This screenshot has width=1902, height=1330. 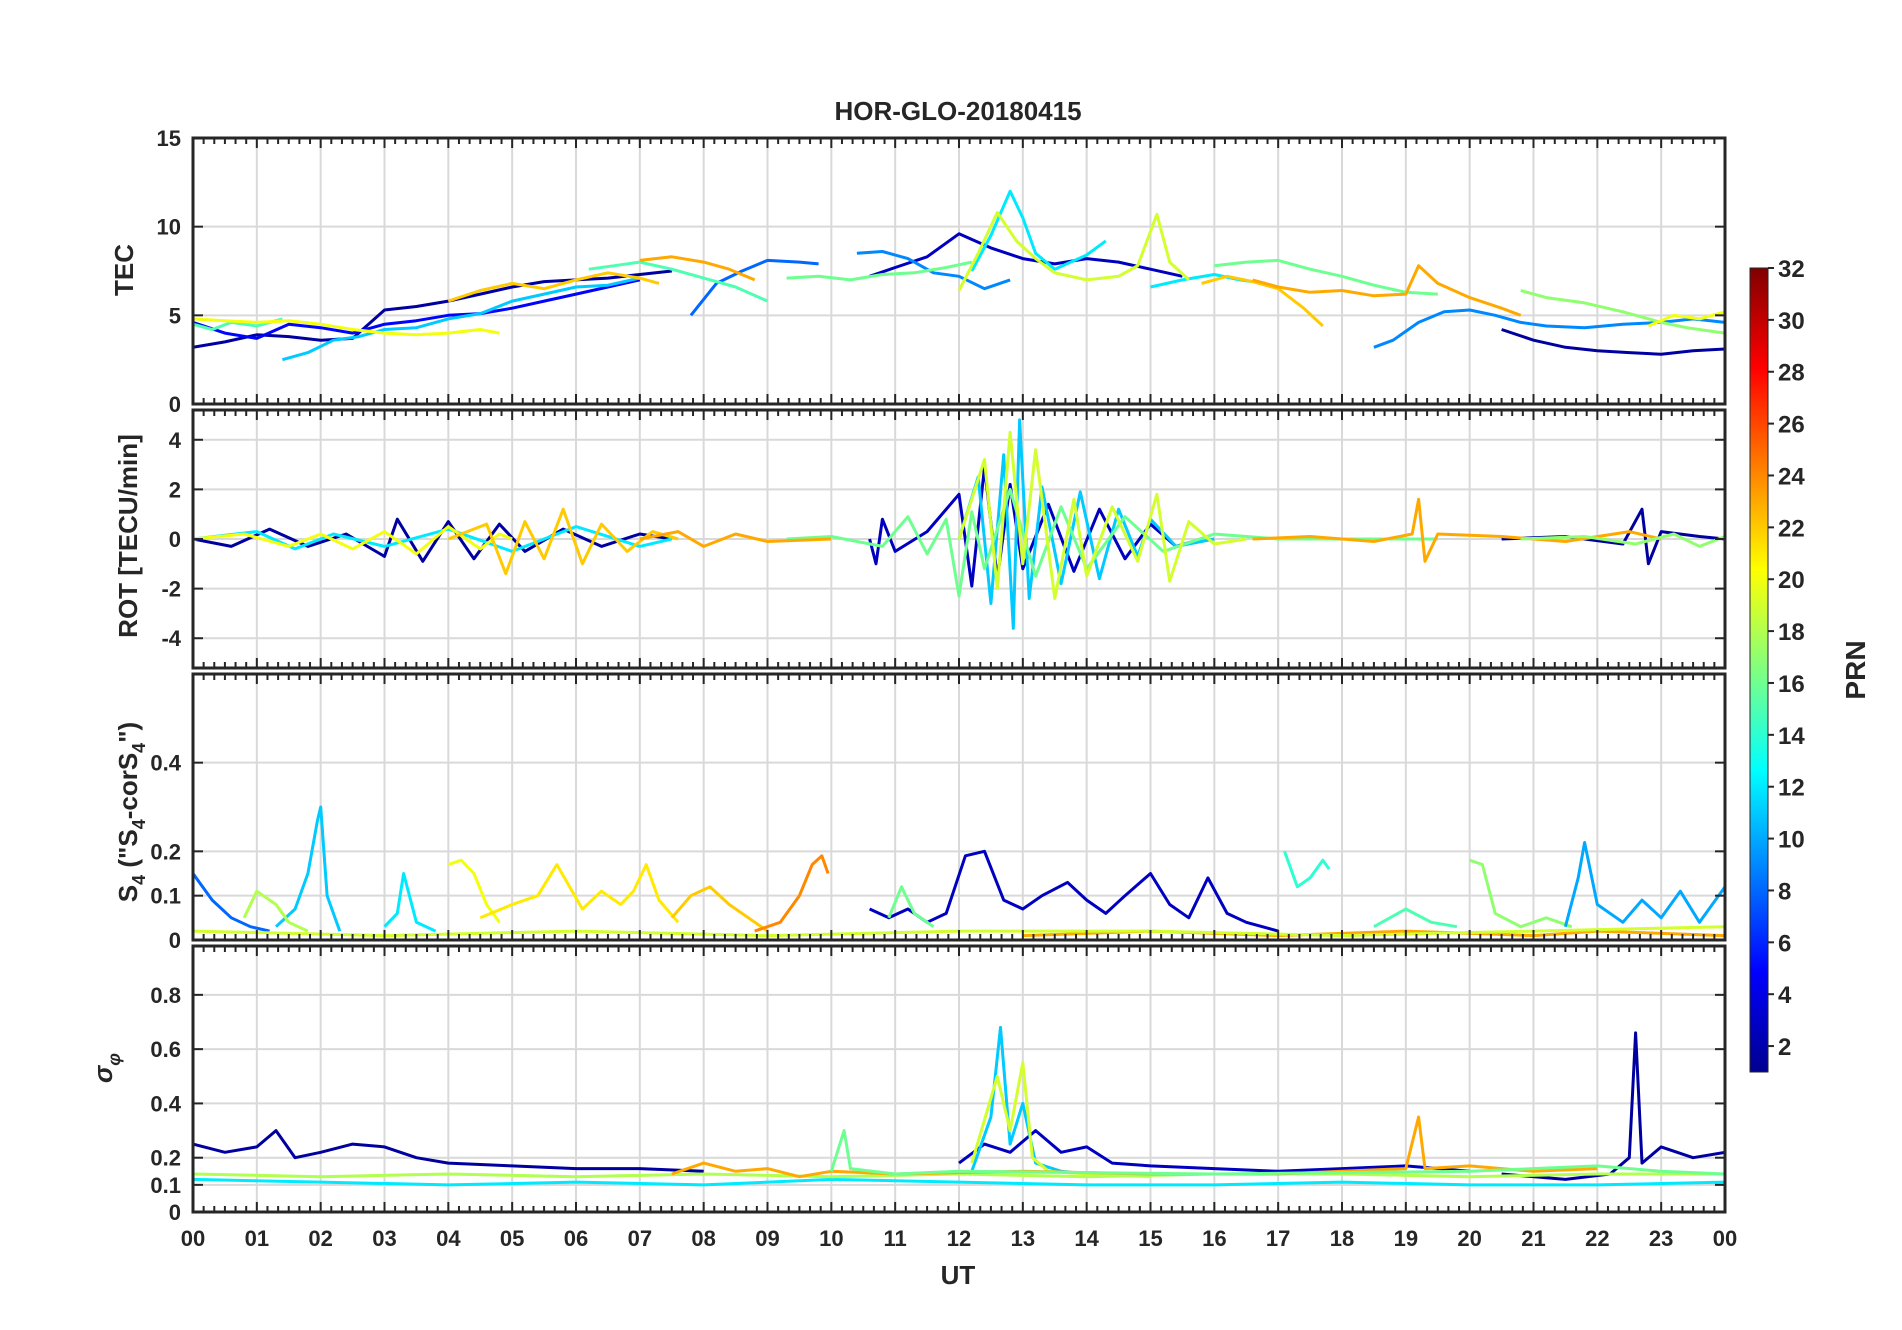 What do you see at coordinates (1791, 580) in the screenshot?
I see `colorbar-tick-label: 20` at bounding box center [1791, 580].